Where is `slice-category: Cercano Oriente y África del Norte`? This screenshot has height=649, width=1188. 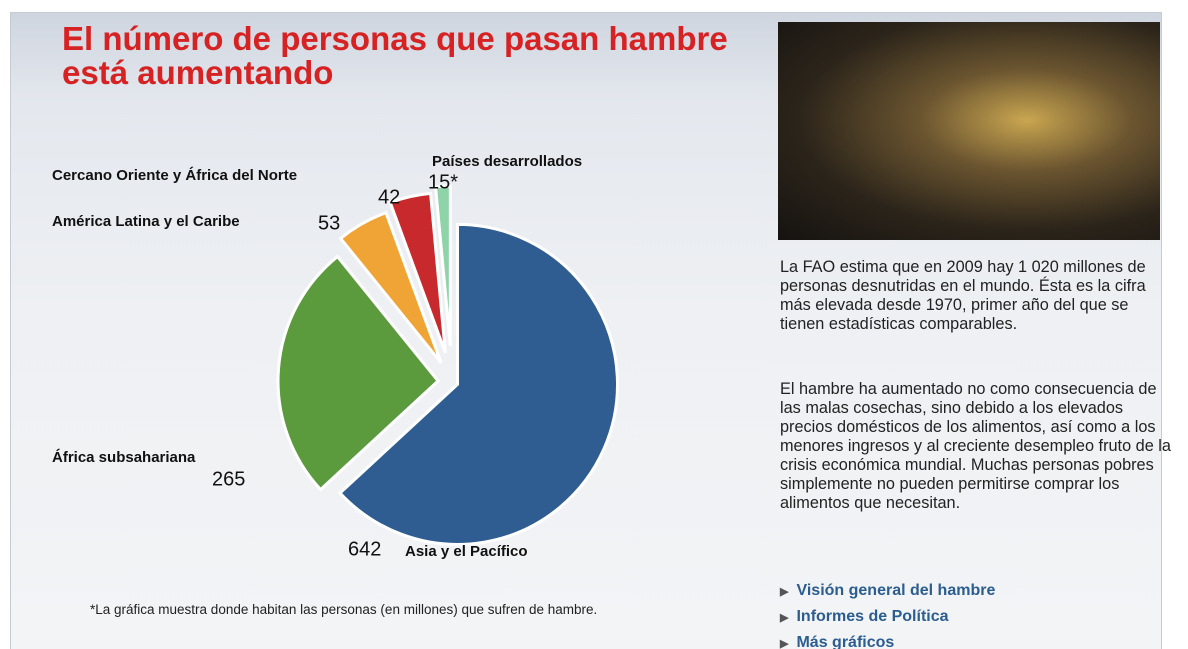 slice-category: Cercano Oriente y África del Norte is located at coordinates (174, 175).